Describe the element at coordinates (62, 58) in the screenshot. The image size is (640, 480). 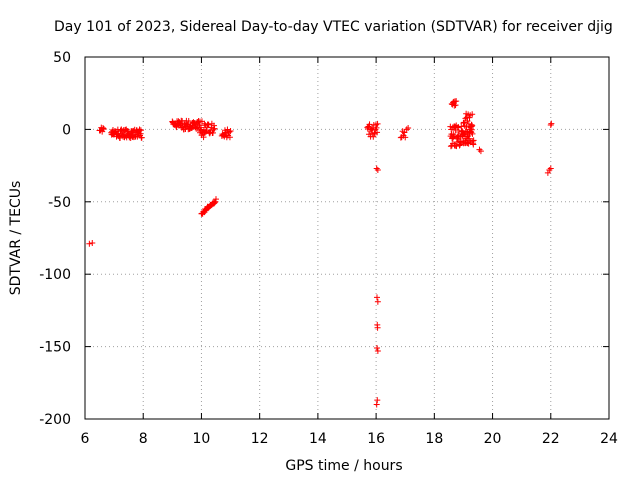
I see `y-tick-label: 50` at that location.